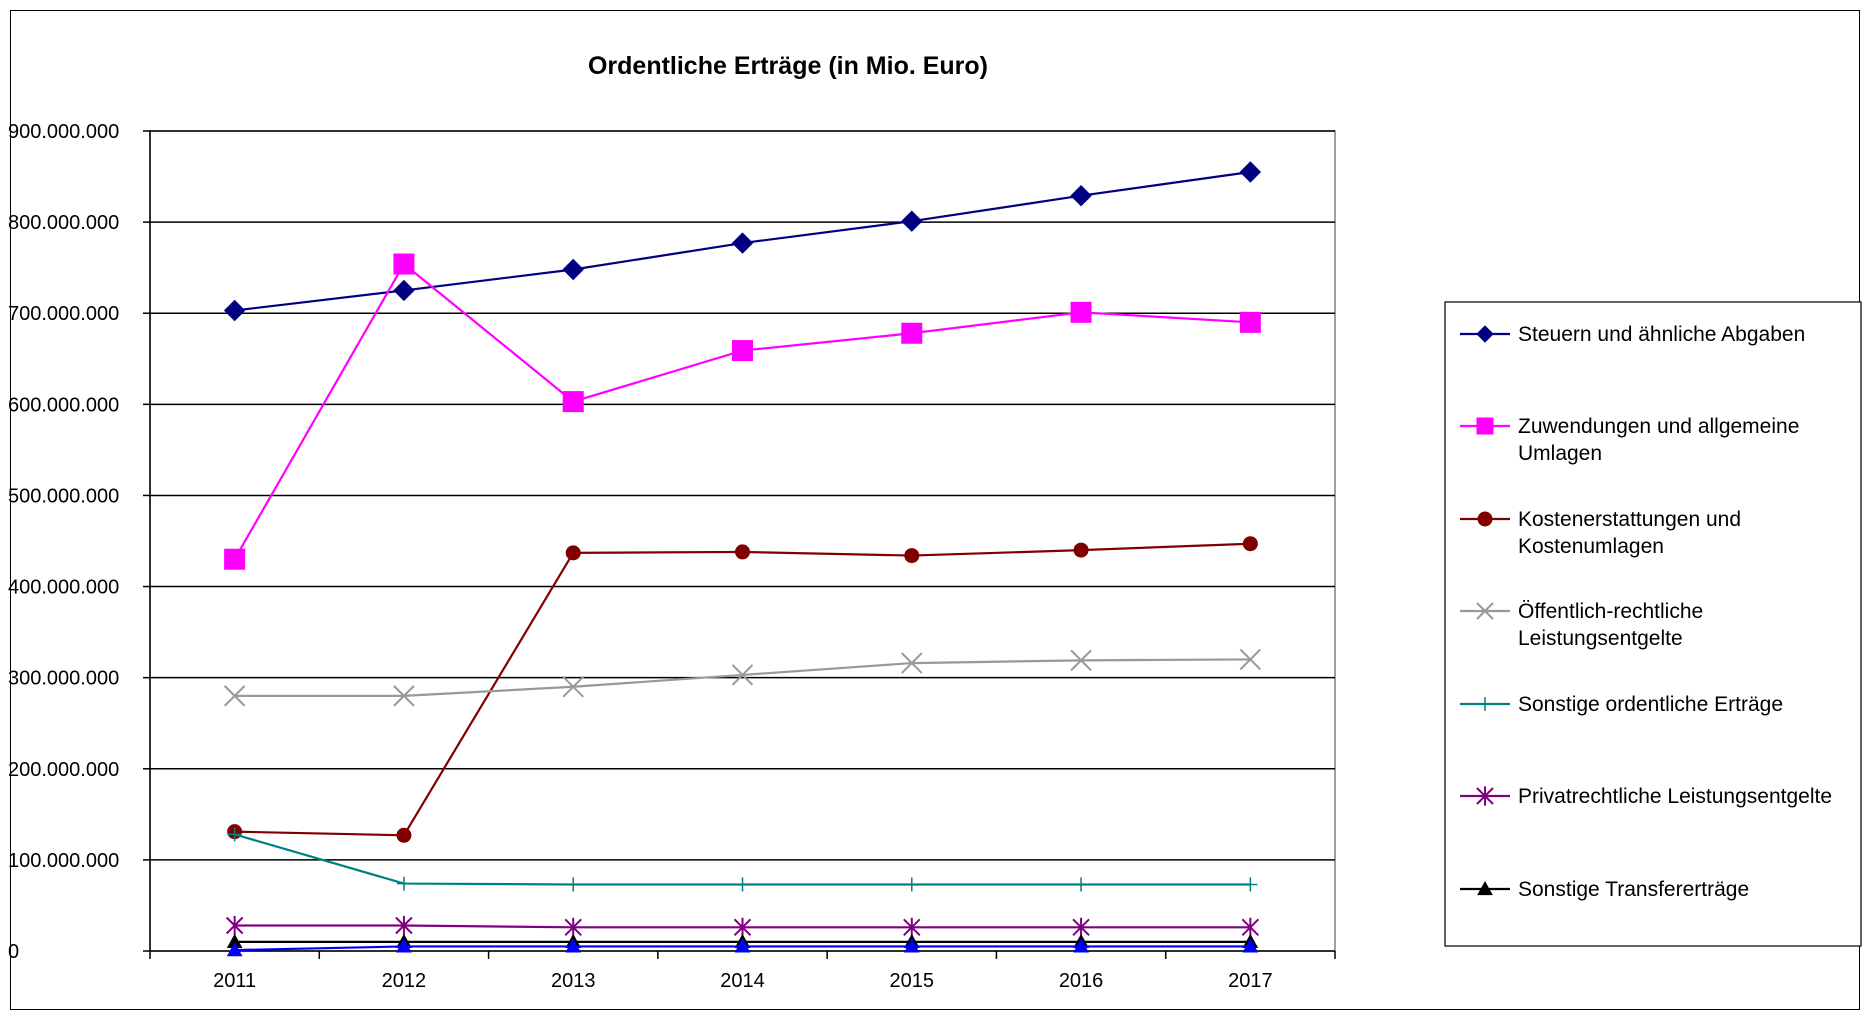 The image size is (1872, 1020). What do you see at coordinates (63, 679) in the screenshot?
I see `y-tick-label: 300.000.000` at bounding box center [63, 679].